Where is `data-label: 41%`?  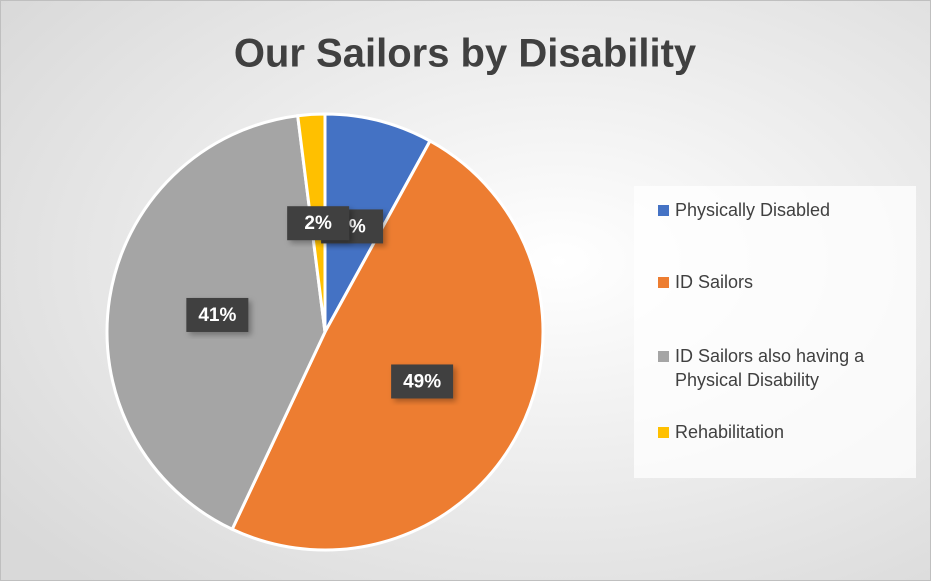 data-label: 41% is located at coordinates (217, 314).